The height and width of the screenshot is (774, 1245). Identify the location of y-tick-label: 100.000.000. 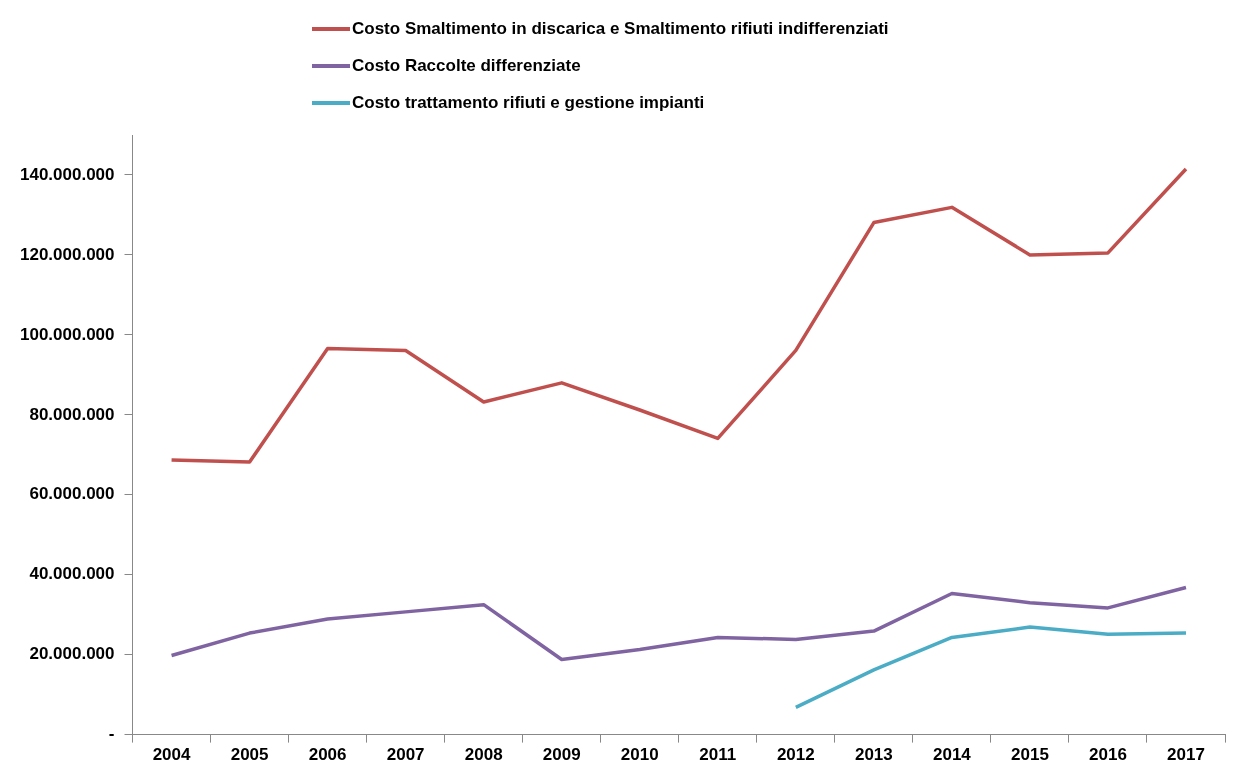
(67, 334).